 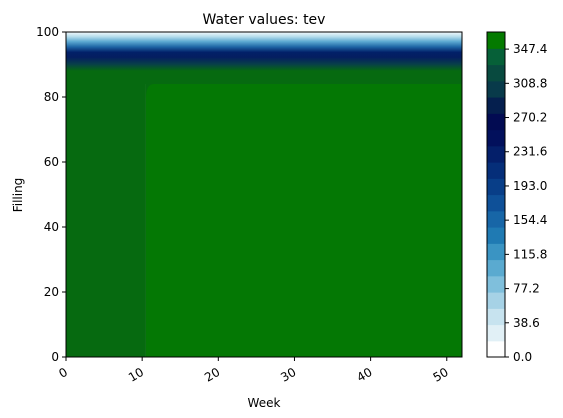 I want to click on x-axis: 0 10 20 30 40 50, so click(x=253, y=371).